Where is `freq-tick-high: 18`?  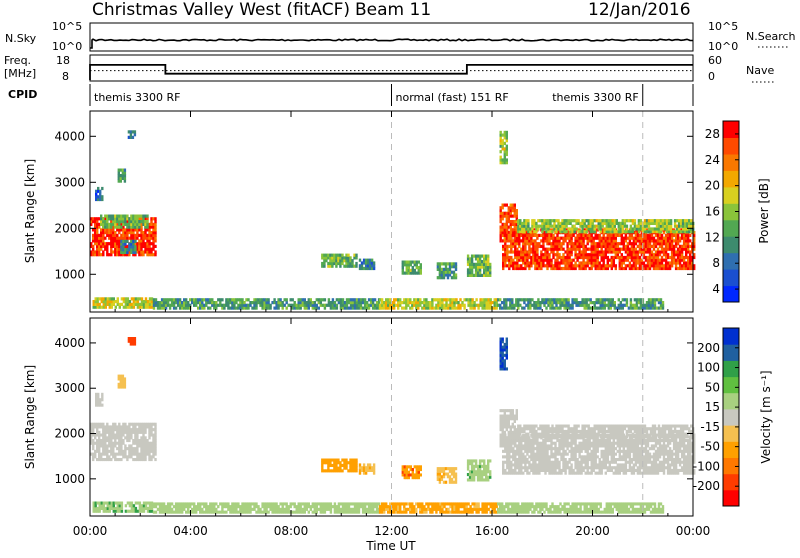
freq-tick-high: 18 is located at coordinates (63, 60).